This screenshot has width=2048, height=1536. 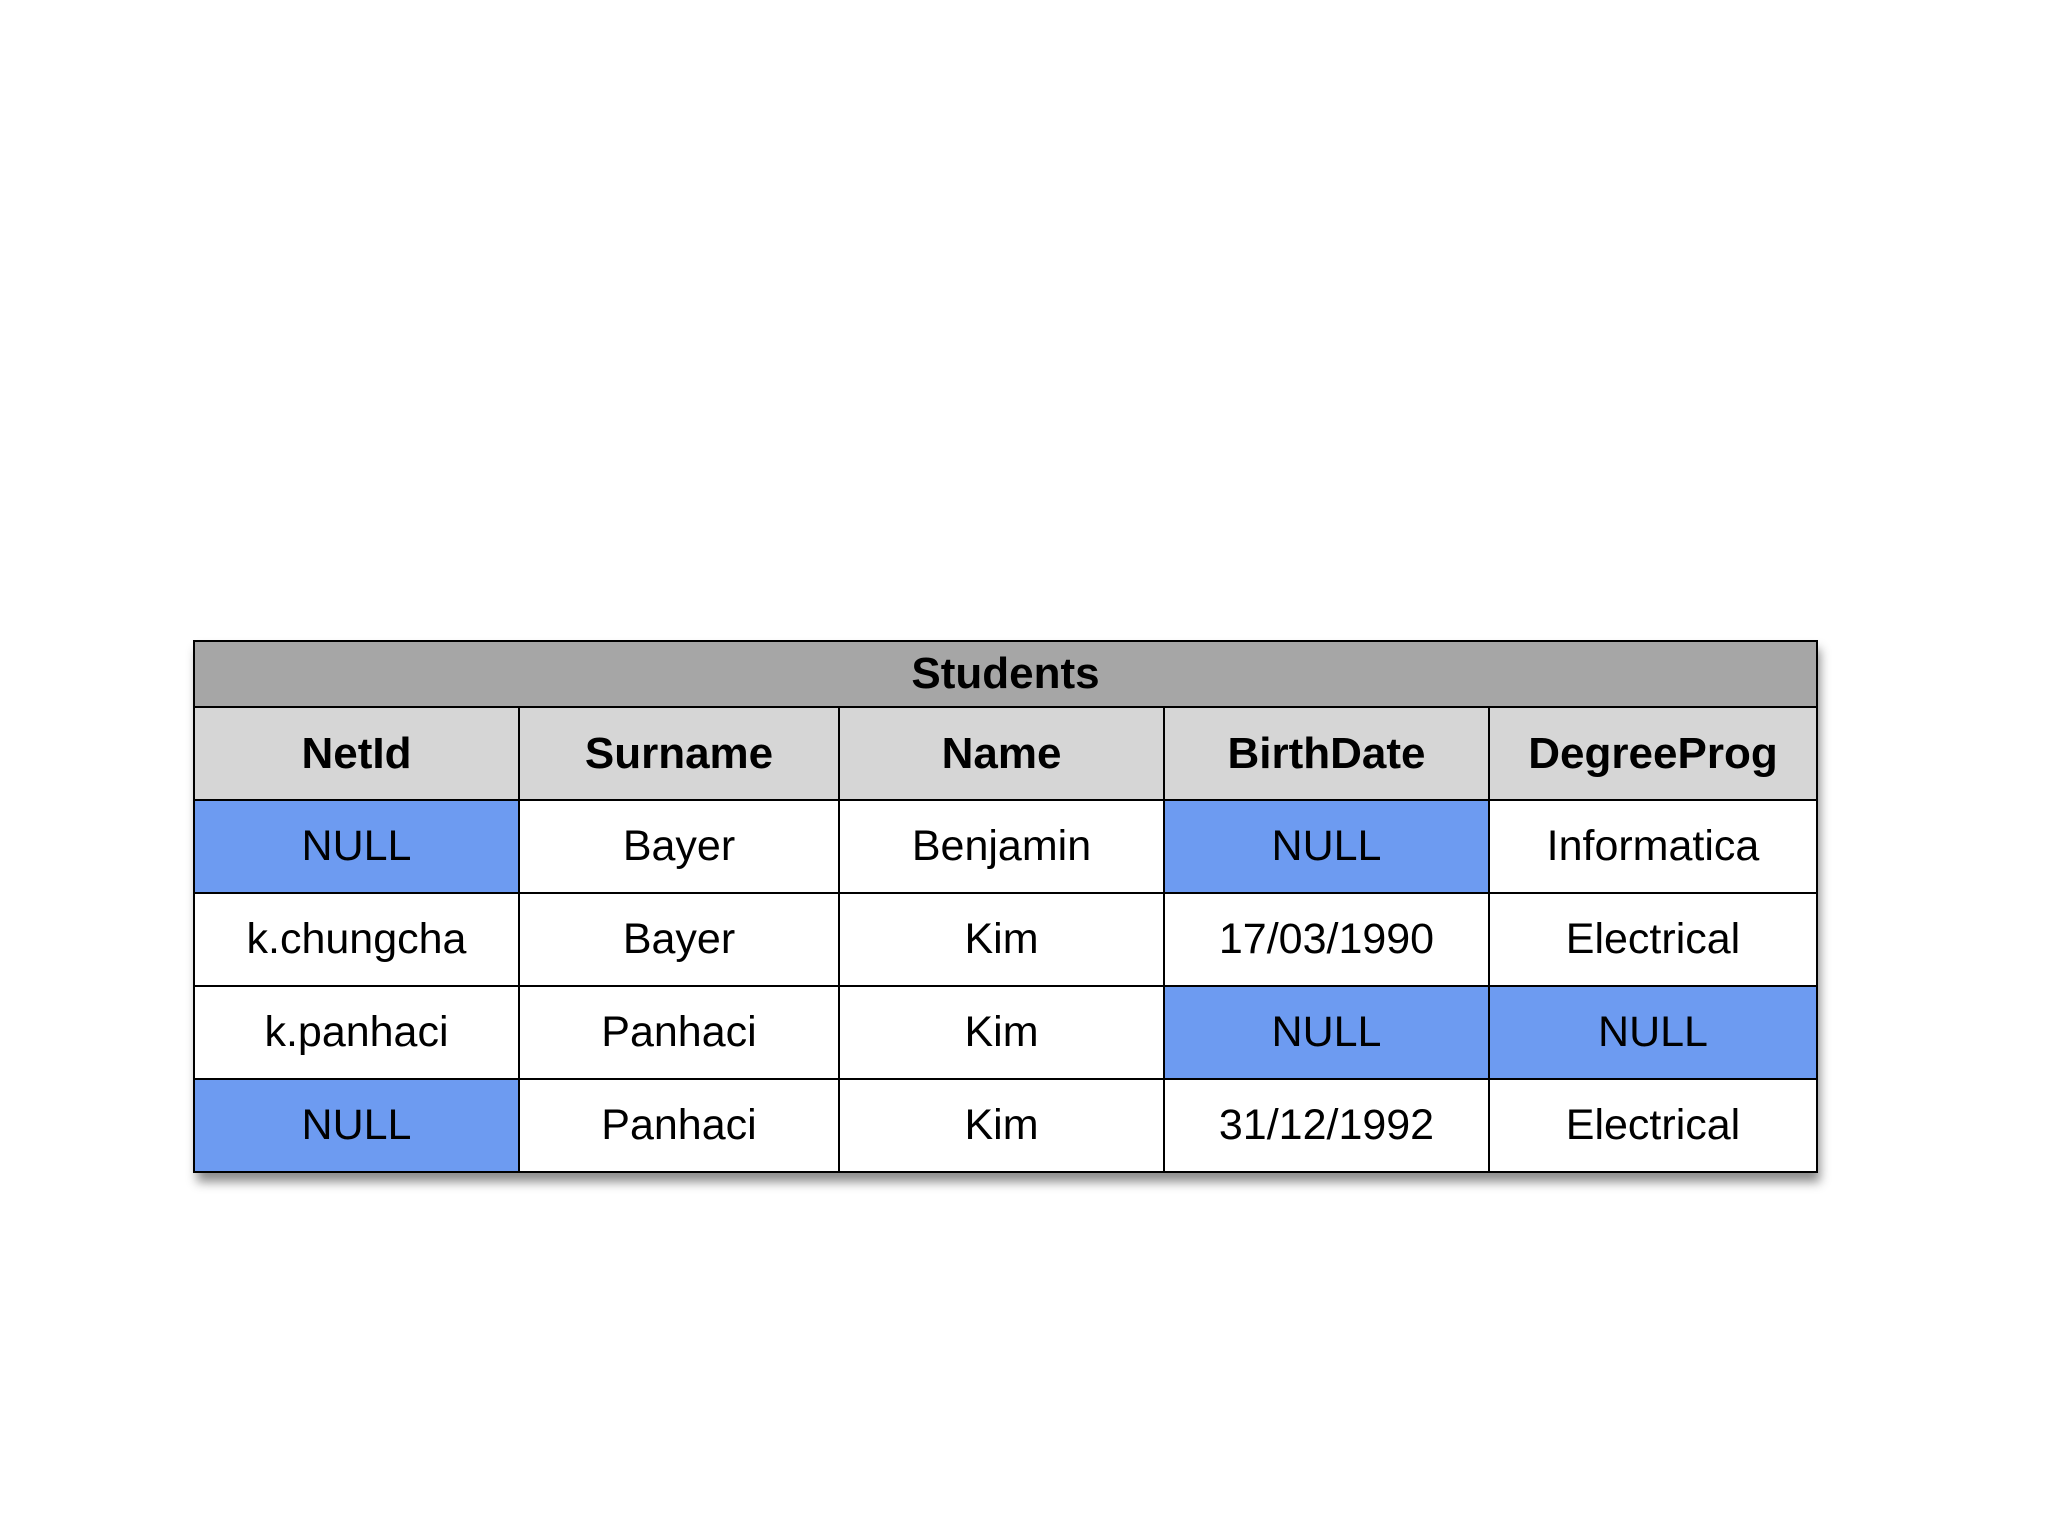 What do you see at coordinates (679, 753) in the screenshot?
I see `column-header-surname: Surname` at bounding box center [679, 753].